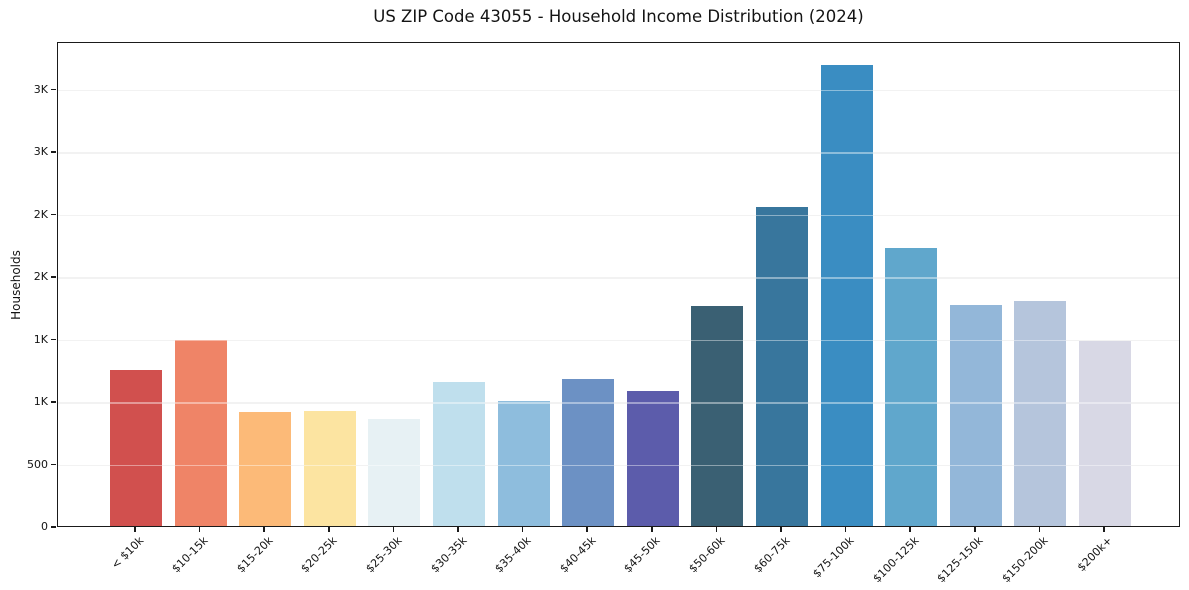 This screenshot has width=1189, height=590. I want to click on x-tick-label: $125-150k, so click(960, 560).